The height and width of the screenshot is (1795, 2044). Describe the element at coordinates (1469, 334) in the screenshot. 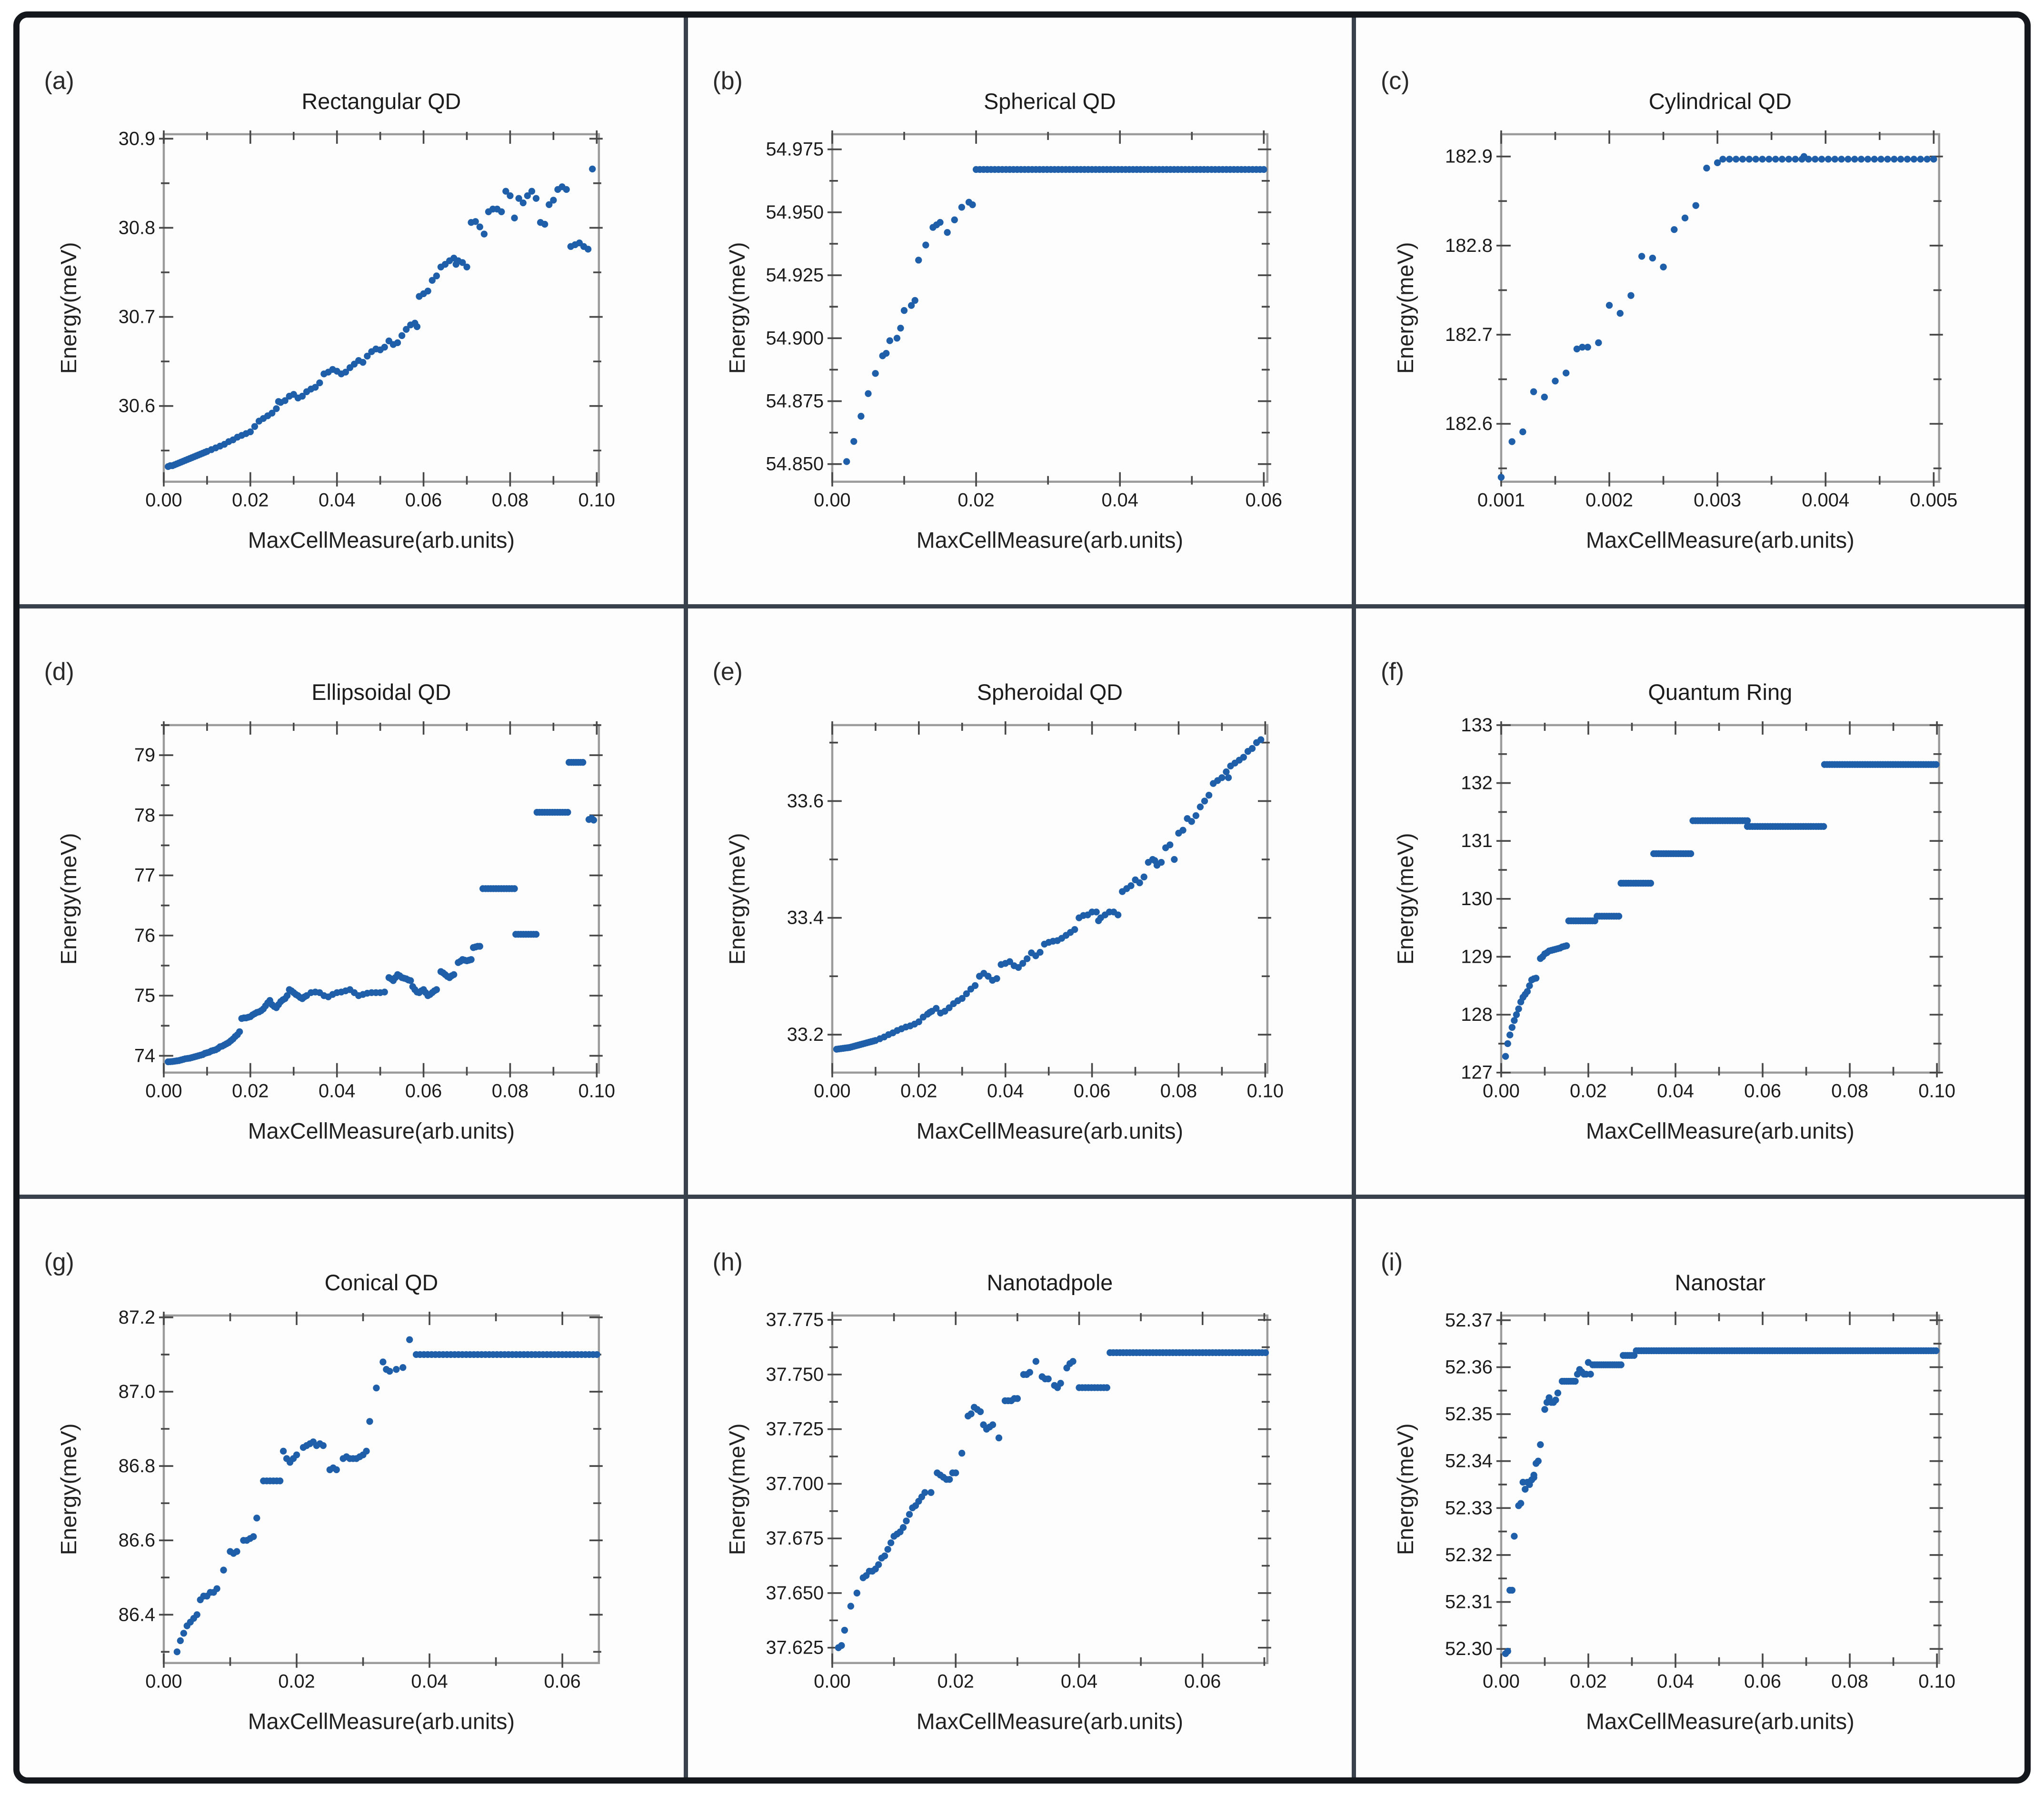

I see `y-tick-label: 182.7` at that location.